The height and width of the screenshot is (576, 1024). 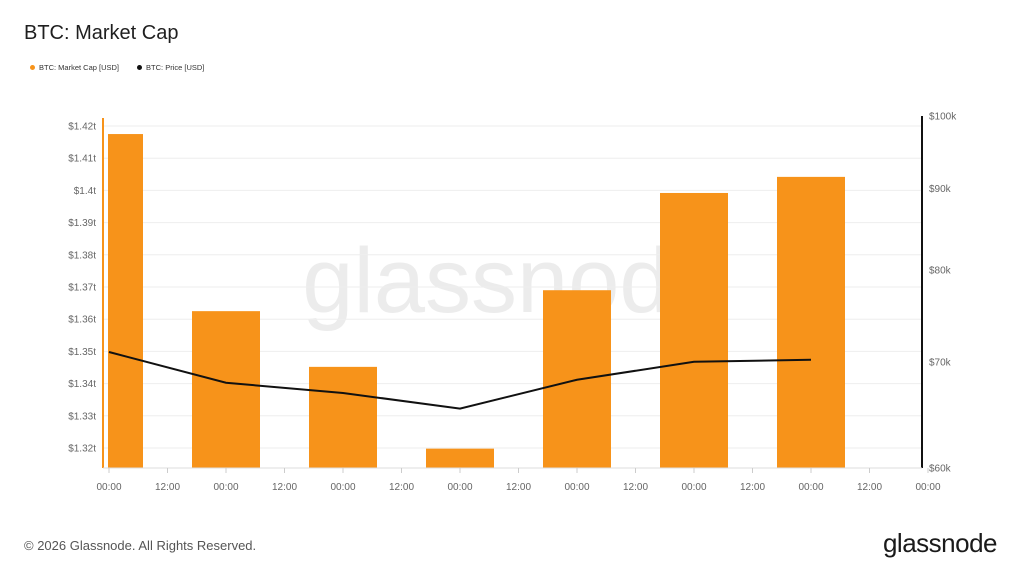 What do you see at coordinates (940, 189) in the screenshot?
I see `right-tick-label: $90k` at bounding box center [940, 189].